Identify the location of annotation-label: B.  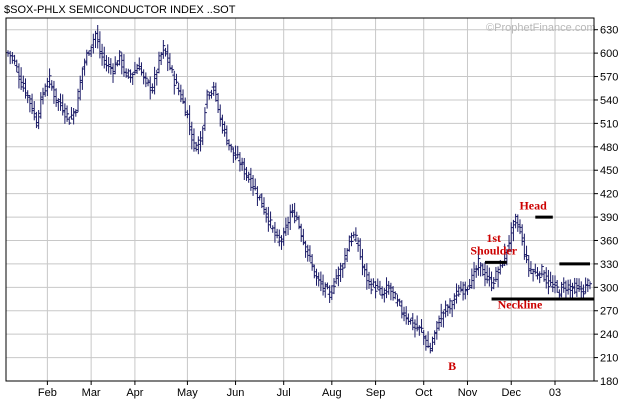
(452, 366).